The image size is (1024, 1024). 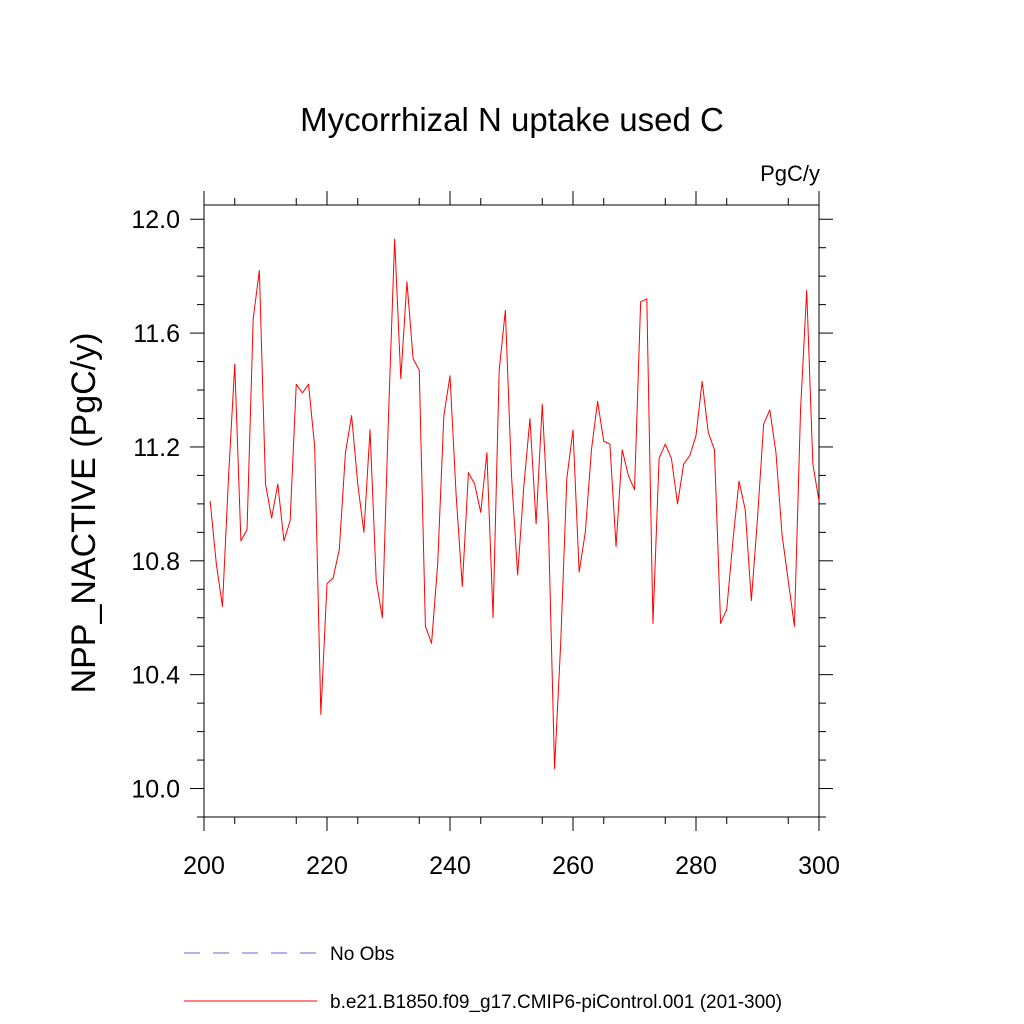 What do you see at coordinates (84, 513) in the screenshot?
I see `y-axis-label: NPP_NACTIVE (PgC/y)` at bounding box center [84, 513].